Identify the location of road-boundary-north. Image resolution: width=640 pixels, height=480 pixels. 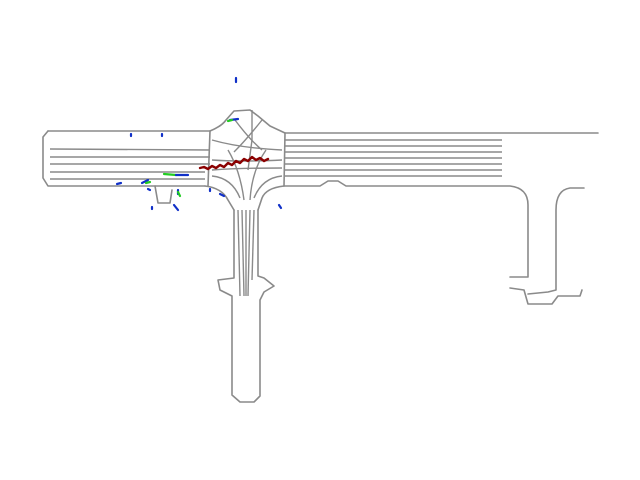
(323, 132).